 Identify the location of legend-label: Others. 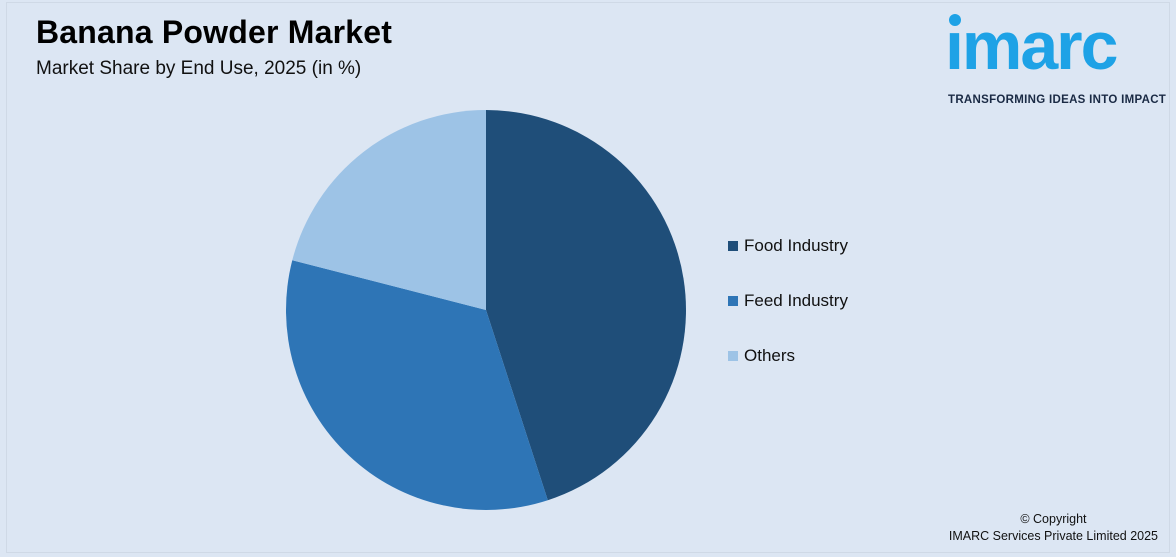
(770, 355).